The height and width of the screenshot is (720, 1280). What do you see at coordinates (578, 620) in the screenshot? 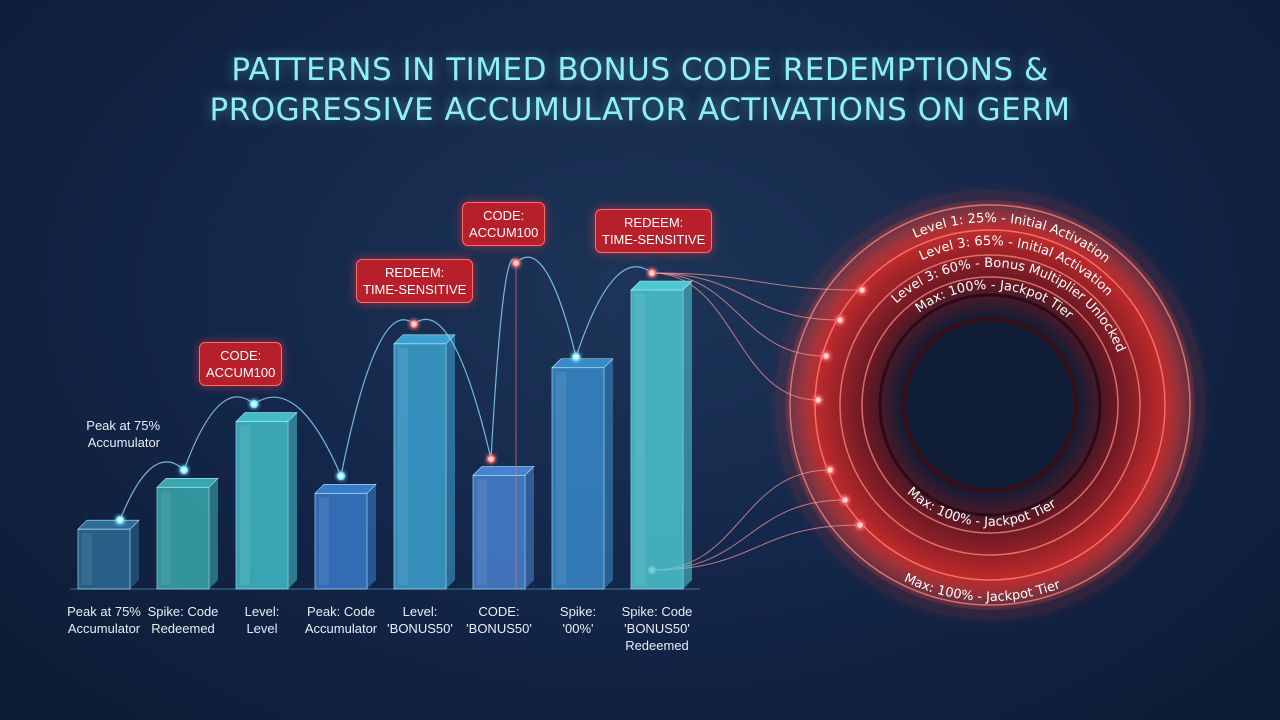
I see `category-label-7: Spike: '00%'` at bounding box center [578, 620].